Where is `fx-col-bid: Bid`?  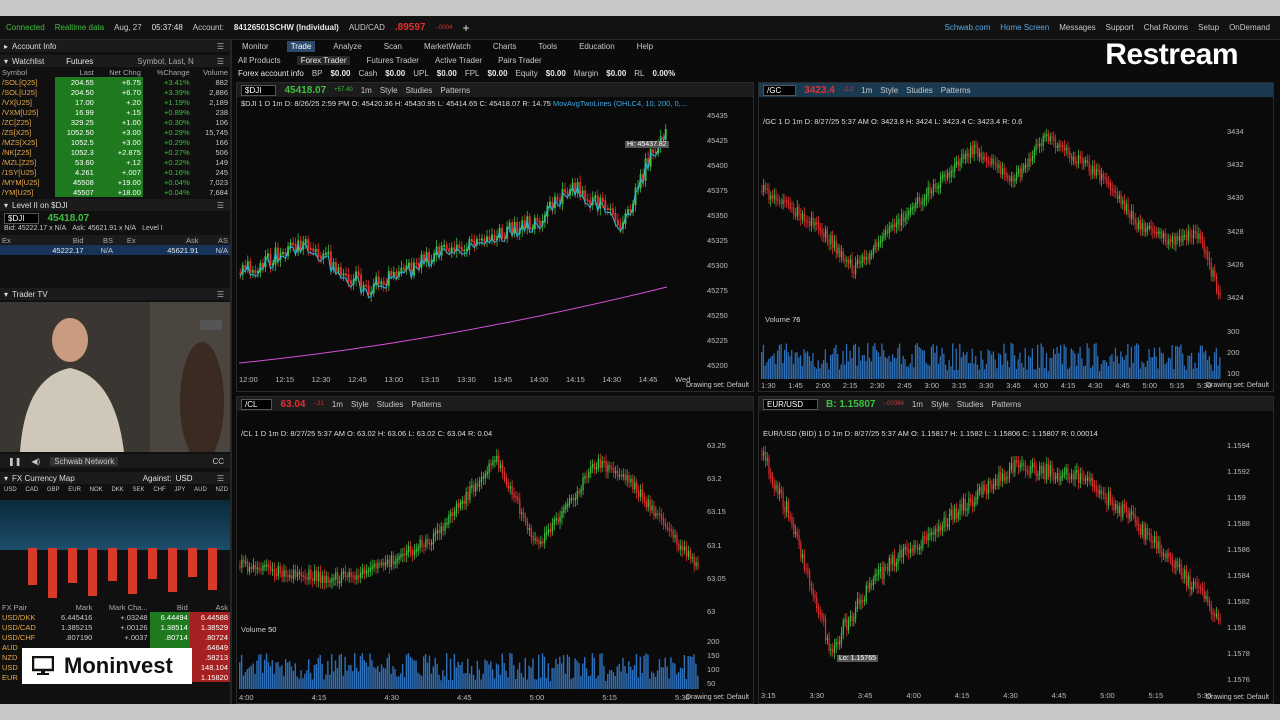 fx-col-bid: Bid is located at coordinates (182, 607).